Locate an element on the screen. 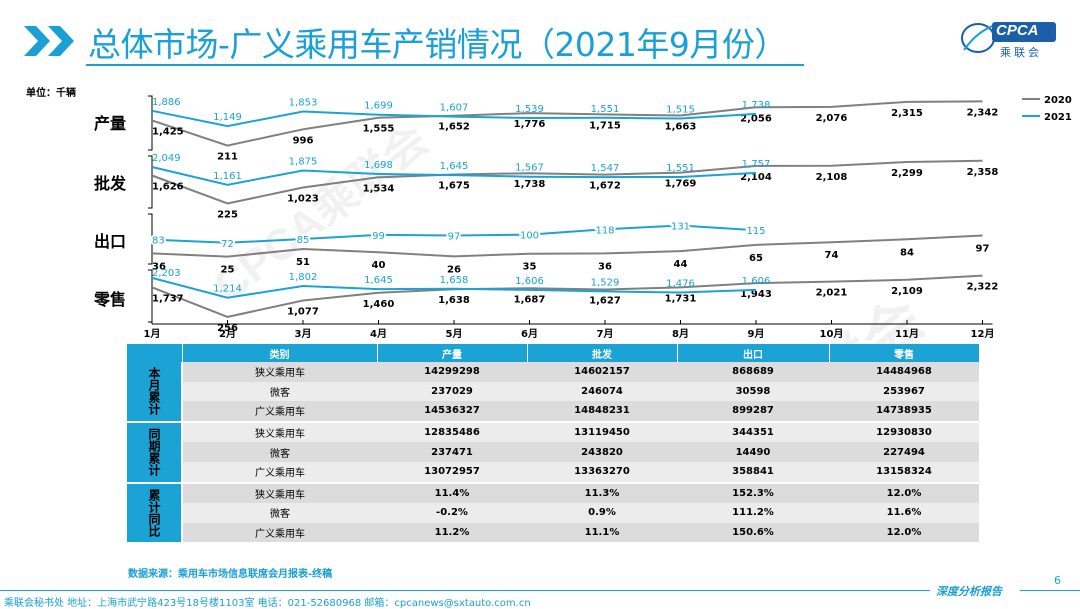 The height and width of the screenshot is (609, 1080). data-label: 2,299 is located at coordinates (907, 173).